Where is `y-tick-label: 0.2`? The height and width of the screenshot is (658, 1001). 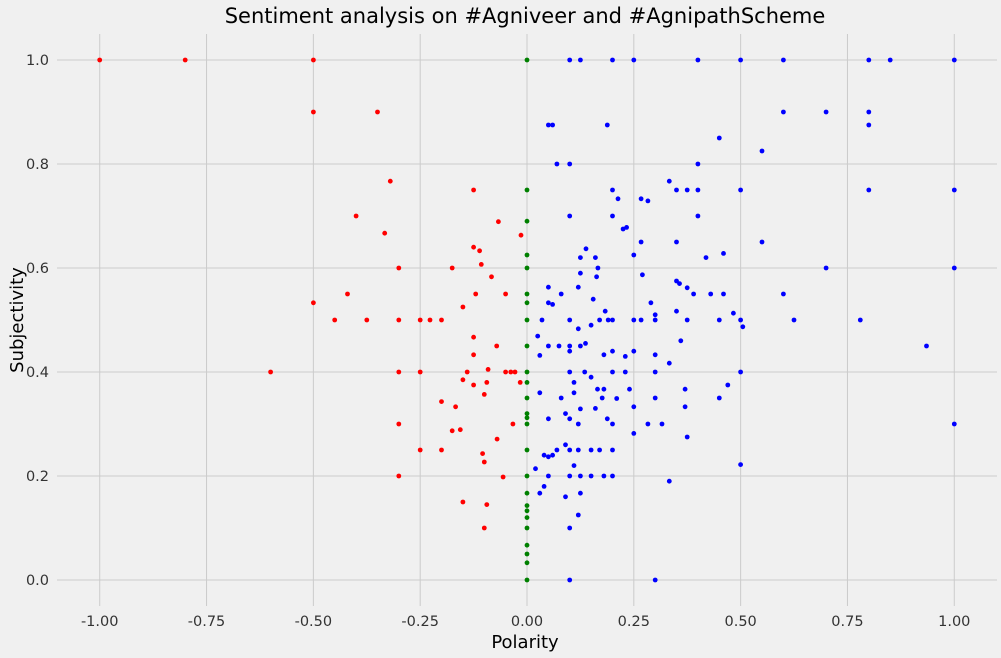
y-tick-label: 0.2 is located at coordinates (37, 477).